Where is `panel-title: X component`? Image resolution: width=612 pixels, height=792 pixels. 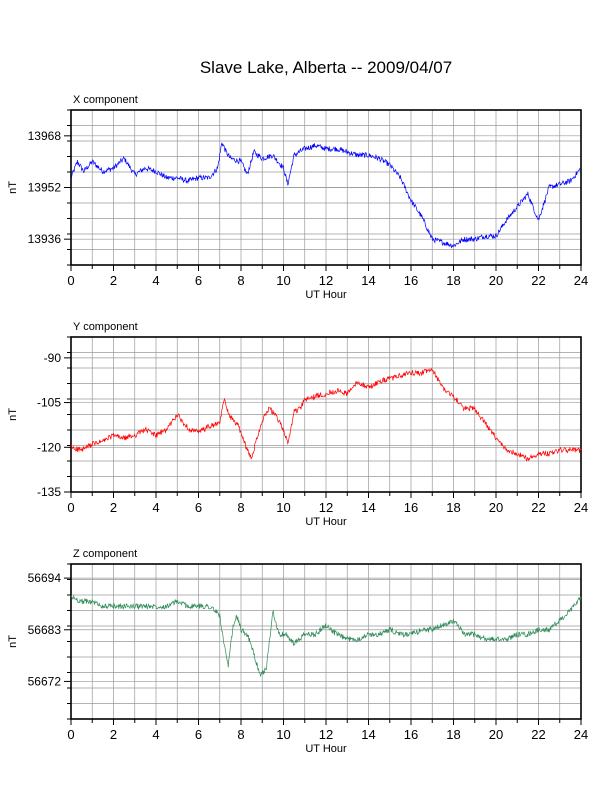 panel-title: X component is located at coordinates (105, 100).